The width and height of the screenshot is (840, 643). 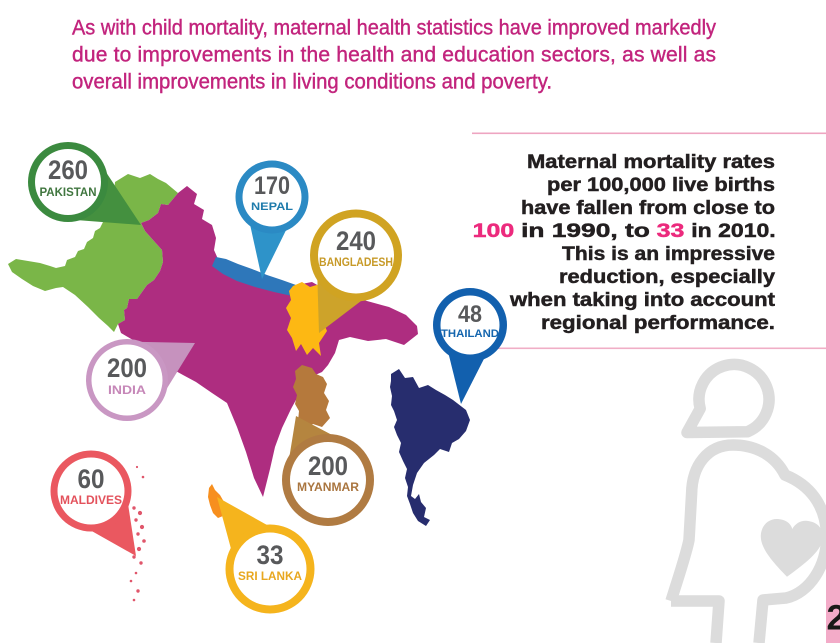 I want to click on svg-text: This is an impressive, so click(x=668, y=254).